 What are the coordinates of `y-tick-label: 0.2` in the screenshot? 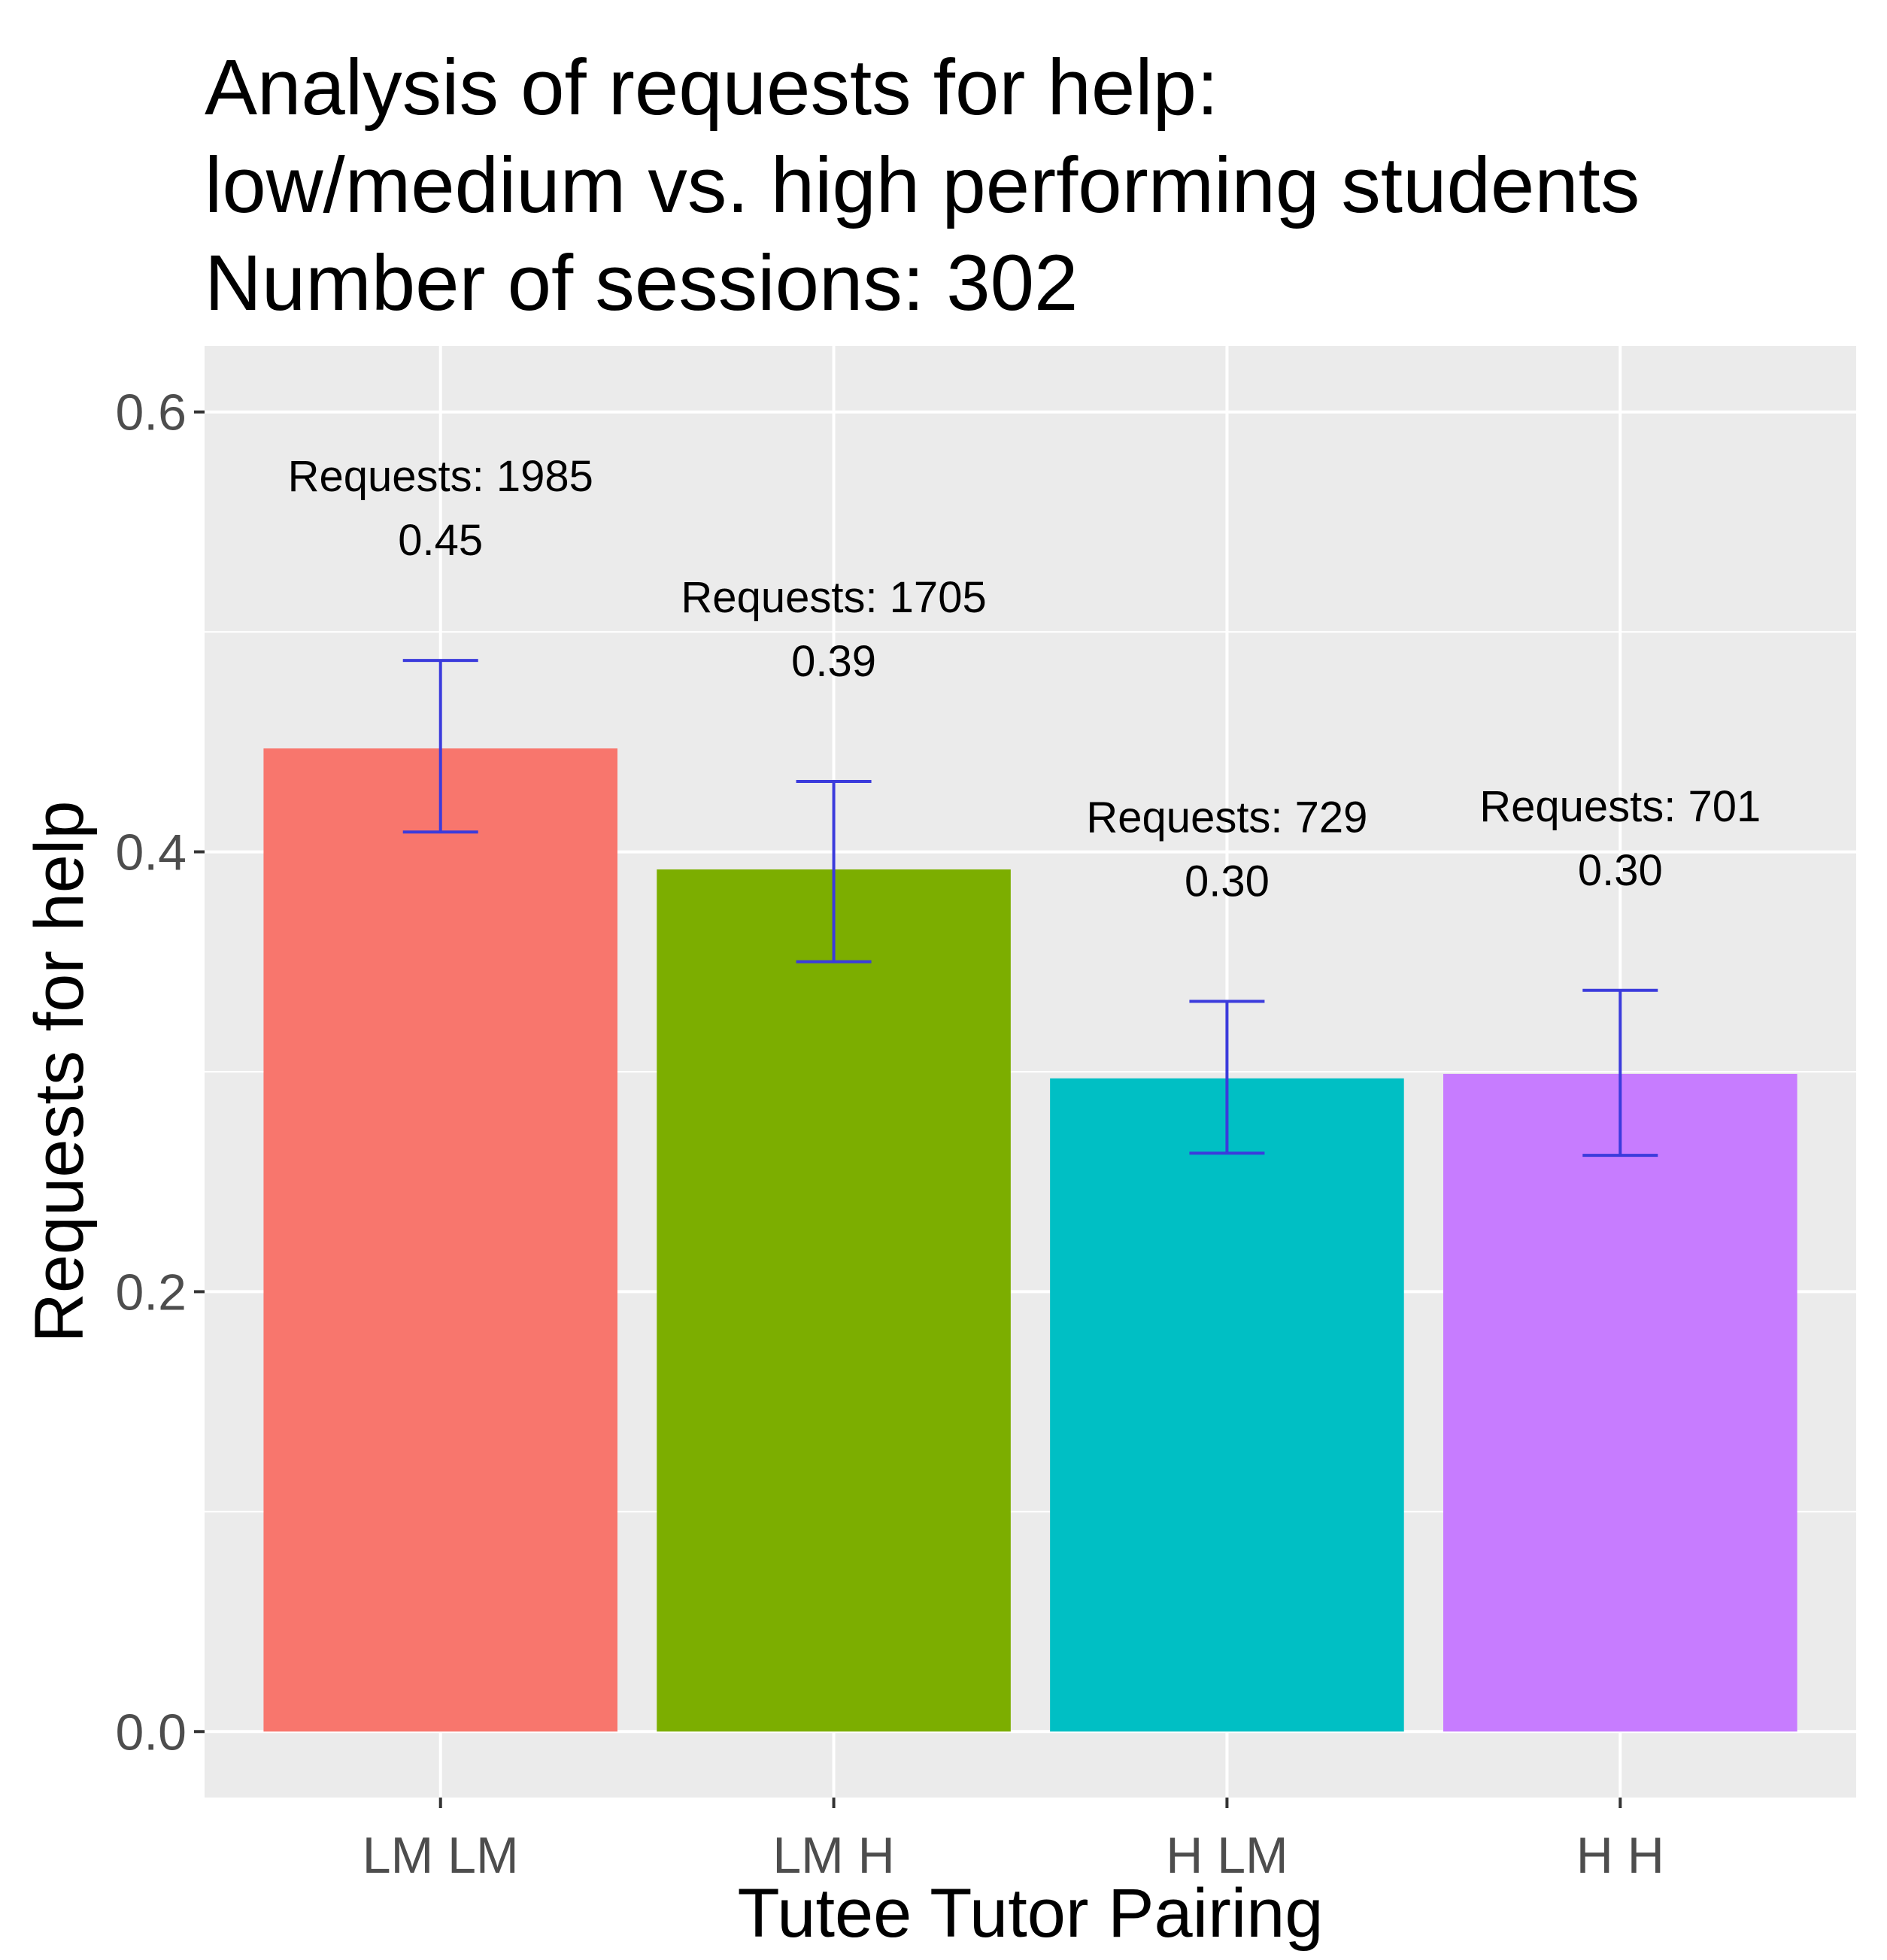 It's located at (151, 1292).